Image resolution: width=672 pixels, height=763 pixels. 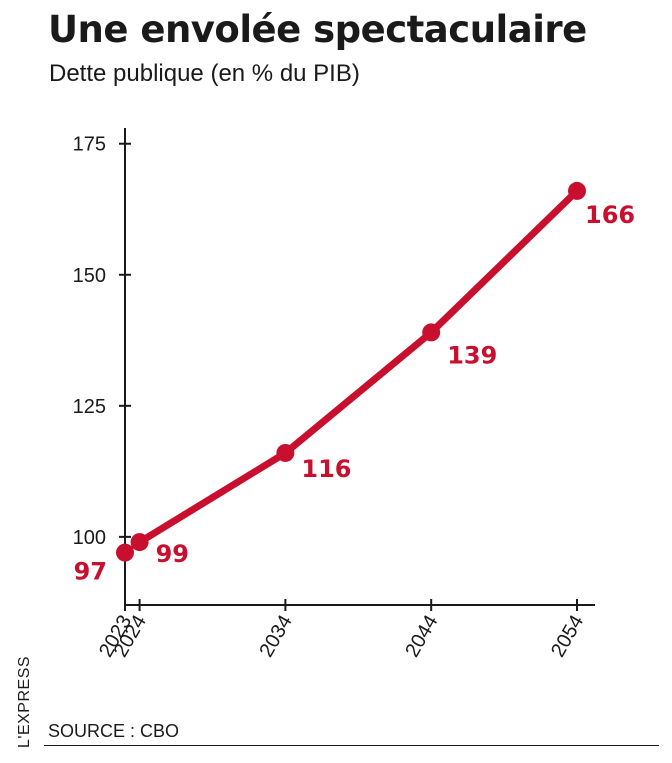 What do you see at coordinates (317, 29) in the screenshot?
I see `chart-title: Une envolée spectaculaire` at bounding box center [317, 29].